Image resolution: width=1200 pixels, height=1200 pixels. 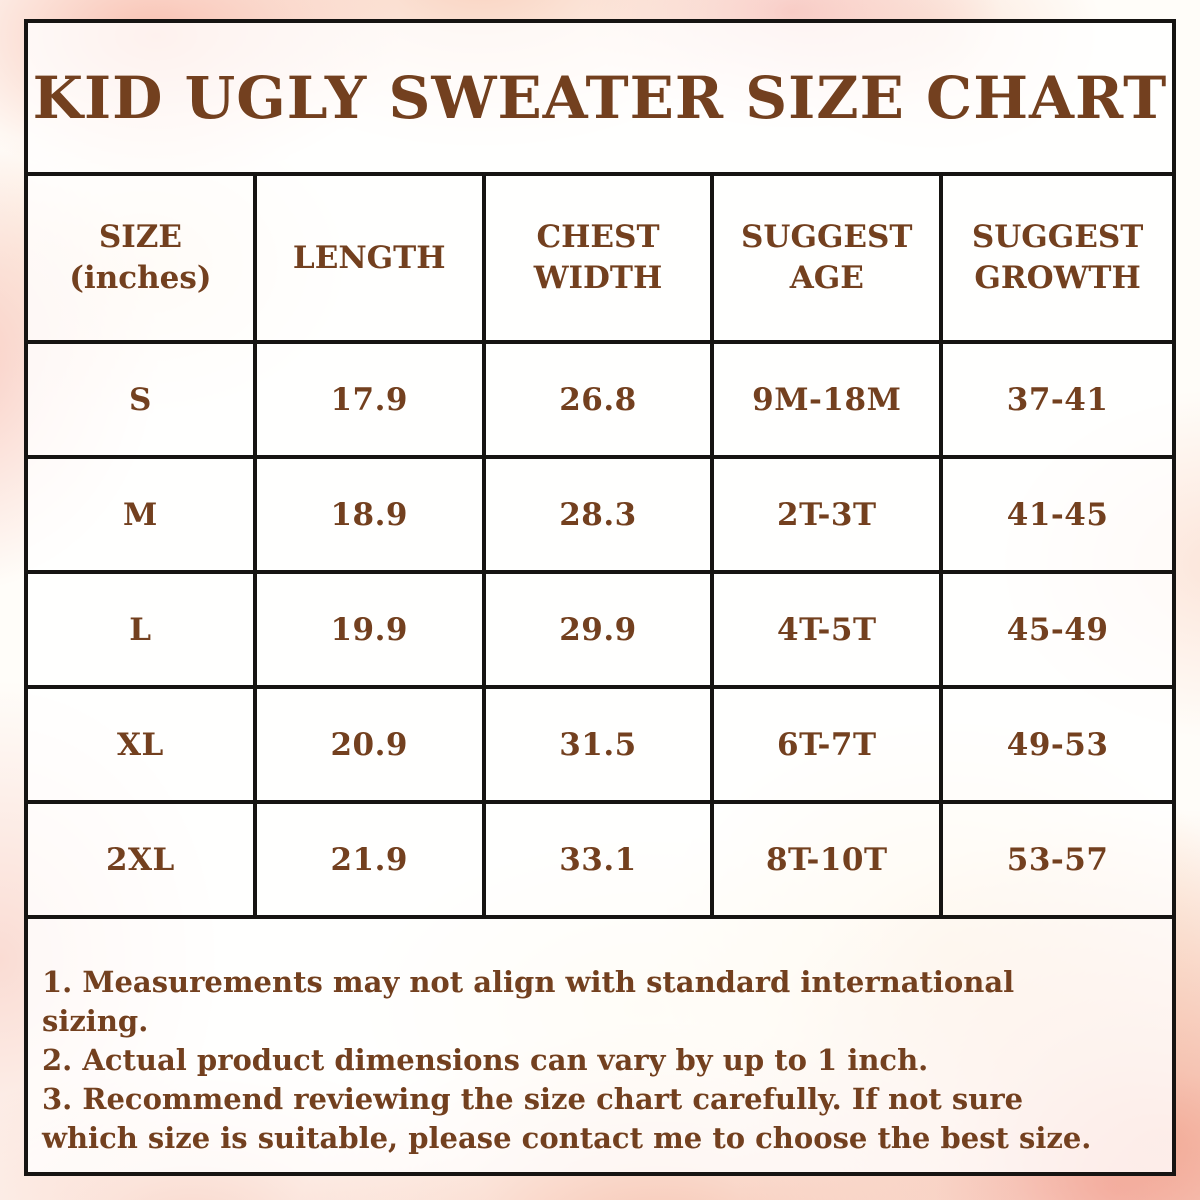 What do you see at coordinates (598, 237) in the screenshot?
I see `column-header-chest-width-line1: CHEST` at bounding box center [598, 237].